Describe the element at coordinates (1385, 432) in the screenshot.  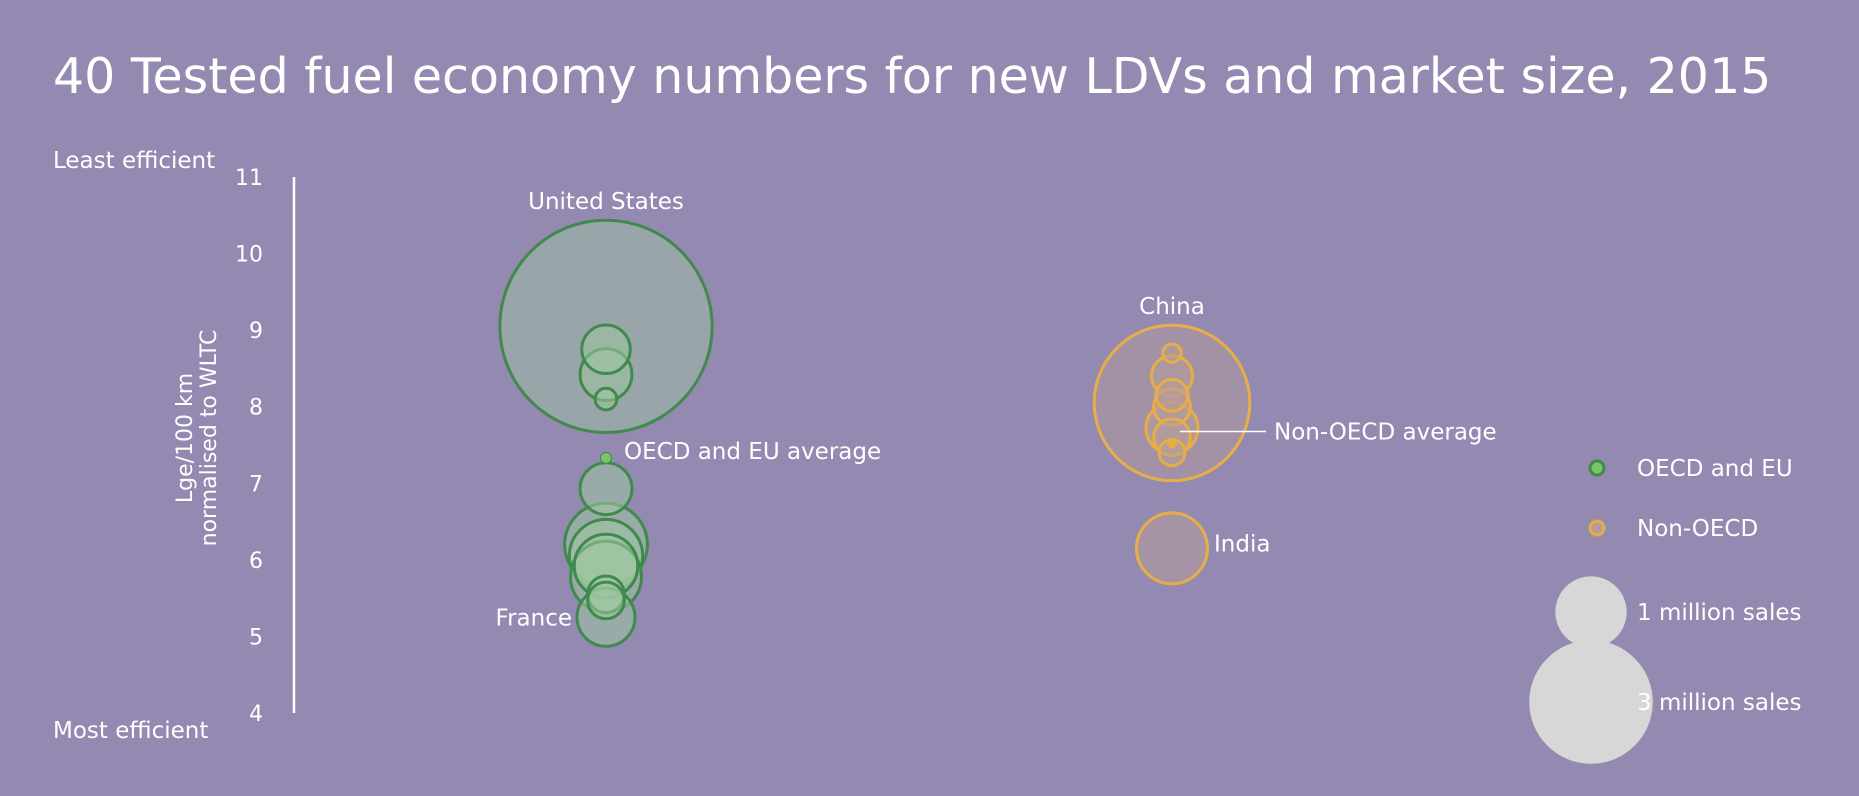
I see `non-oecd-average-label: Non-OECD average` at that location.